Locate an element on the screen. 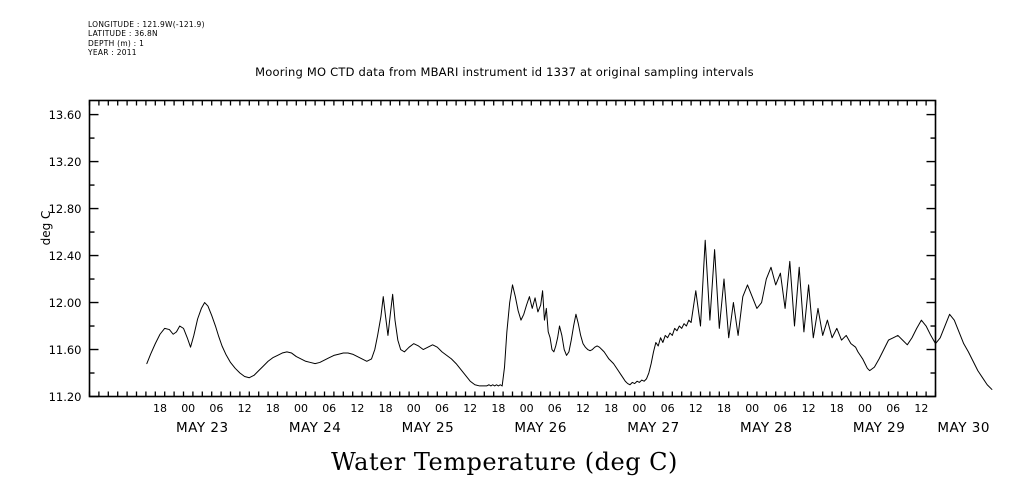 Image resolution: width=1009 pixels, height=504 pixels. y-tick-label: 13.20 is located at coordinates (65, 161).